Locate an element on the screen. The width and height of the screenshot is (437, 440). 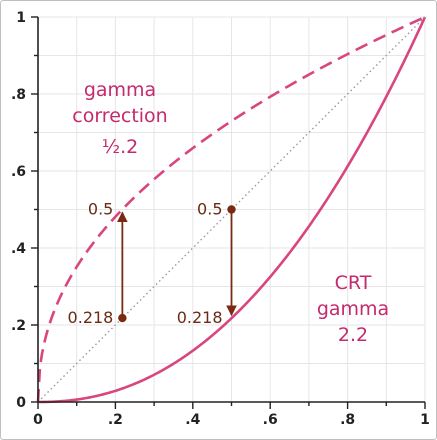
x-tick-label: .2 is located at coordinates (115, 420).